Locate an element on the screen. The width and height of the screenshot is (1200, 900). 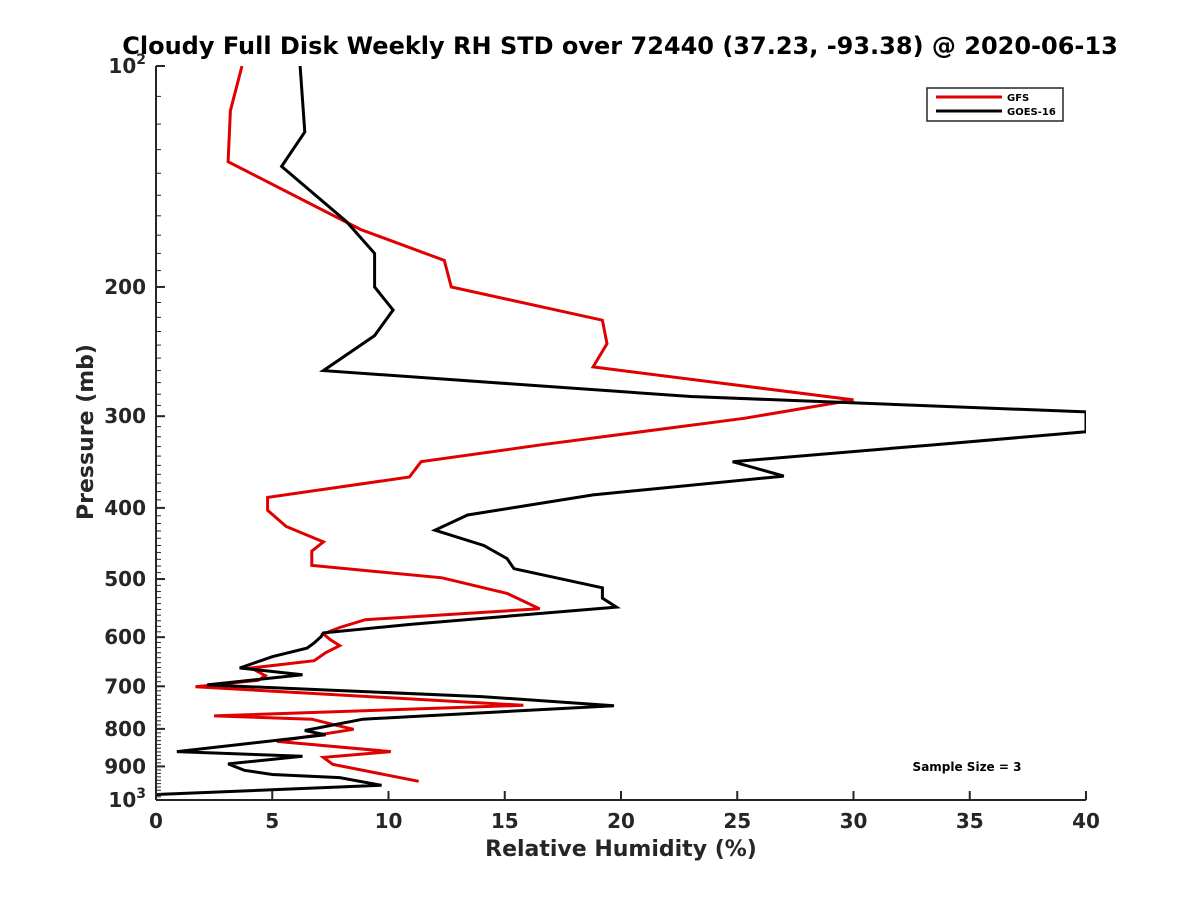
x-tick-label: 25 is located at coordinates (737, 821).